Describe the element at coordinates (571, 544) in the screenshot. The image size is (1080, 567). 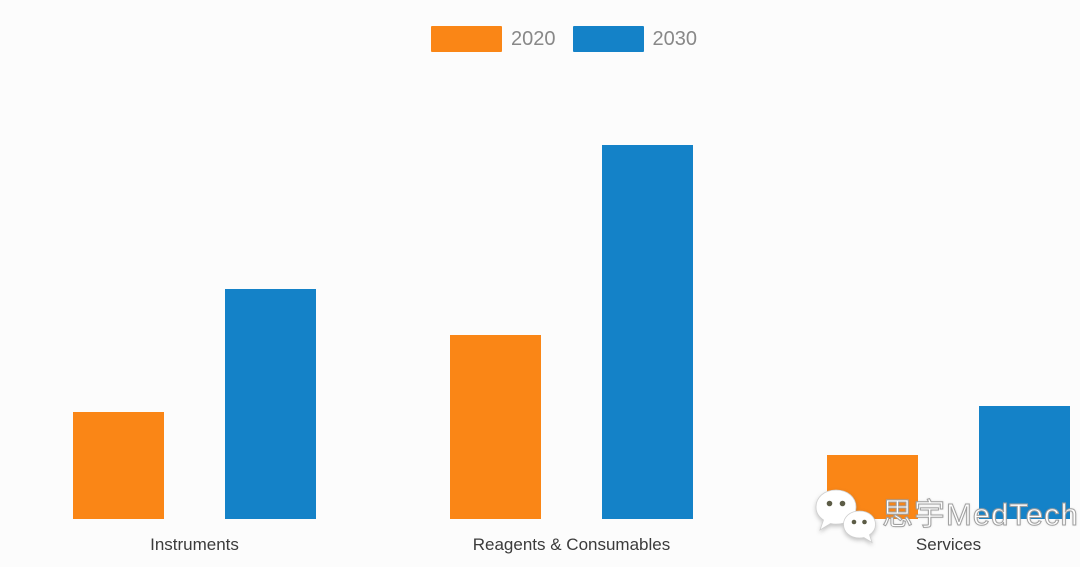
I see `category-label-reagents-consumables: Reagents & Consumables` at that location.